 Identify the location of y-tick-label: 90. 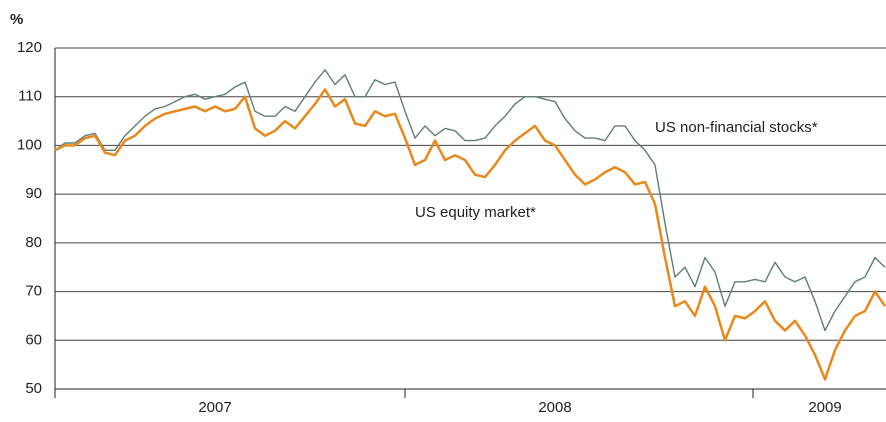
(33, 193).